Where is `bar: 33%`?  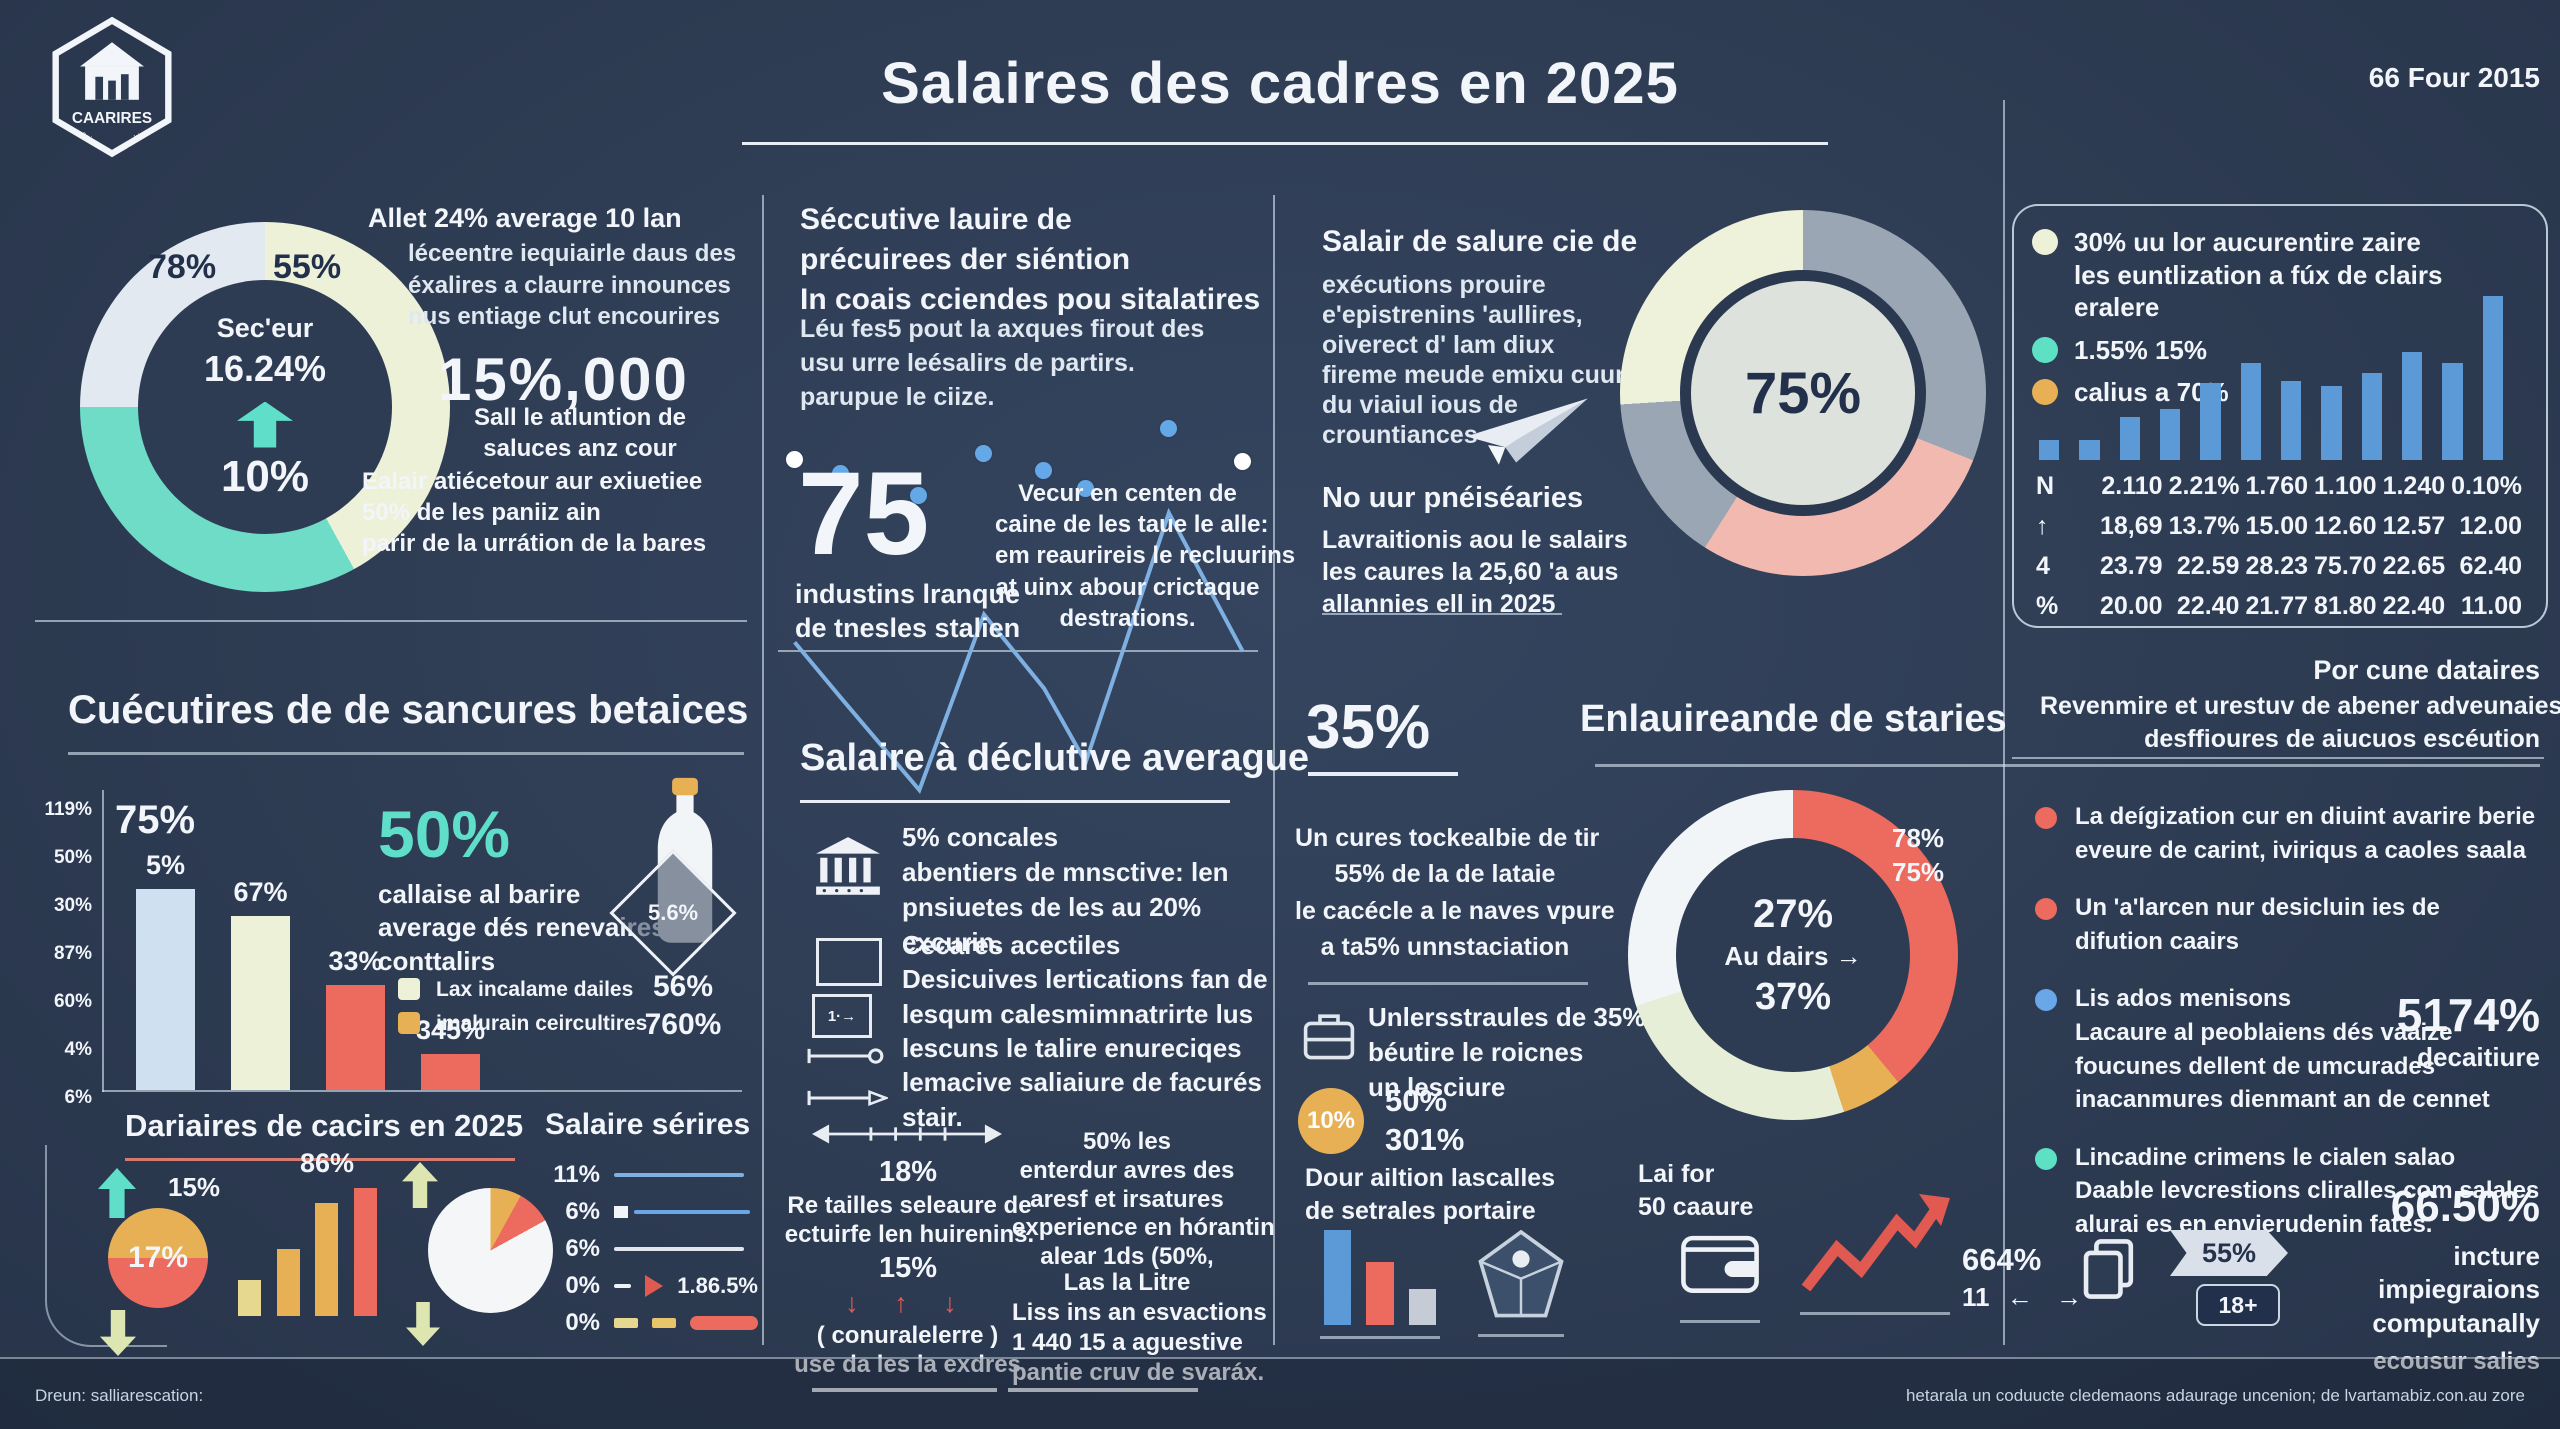
bar: 33% is located at coordinates (355, 940).